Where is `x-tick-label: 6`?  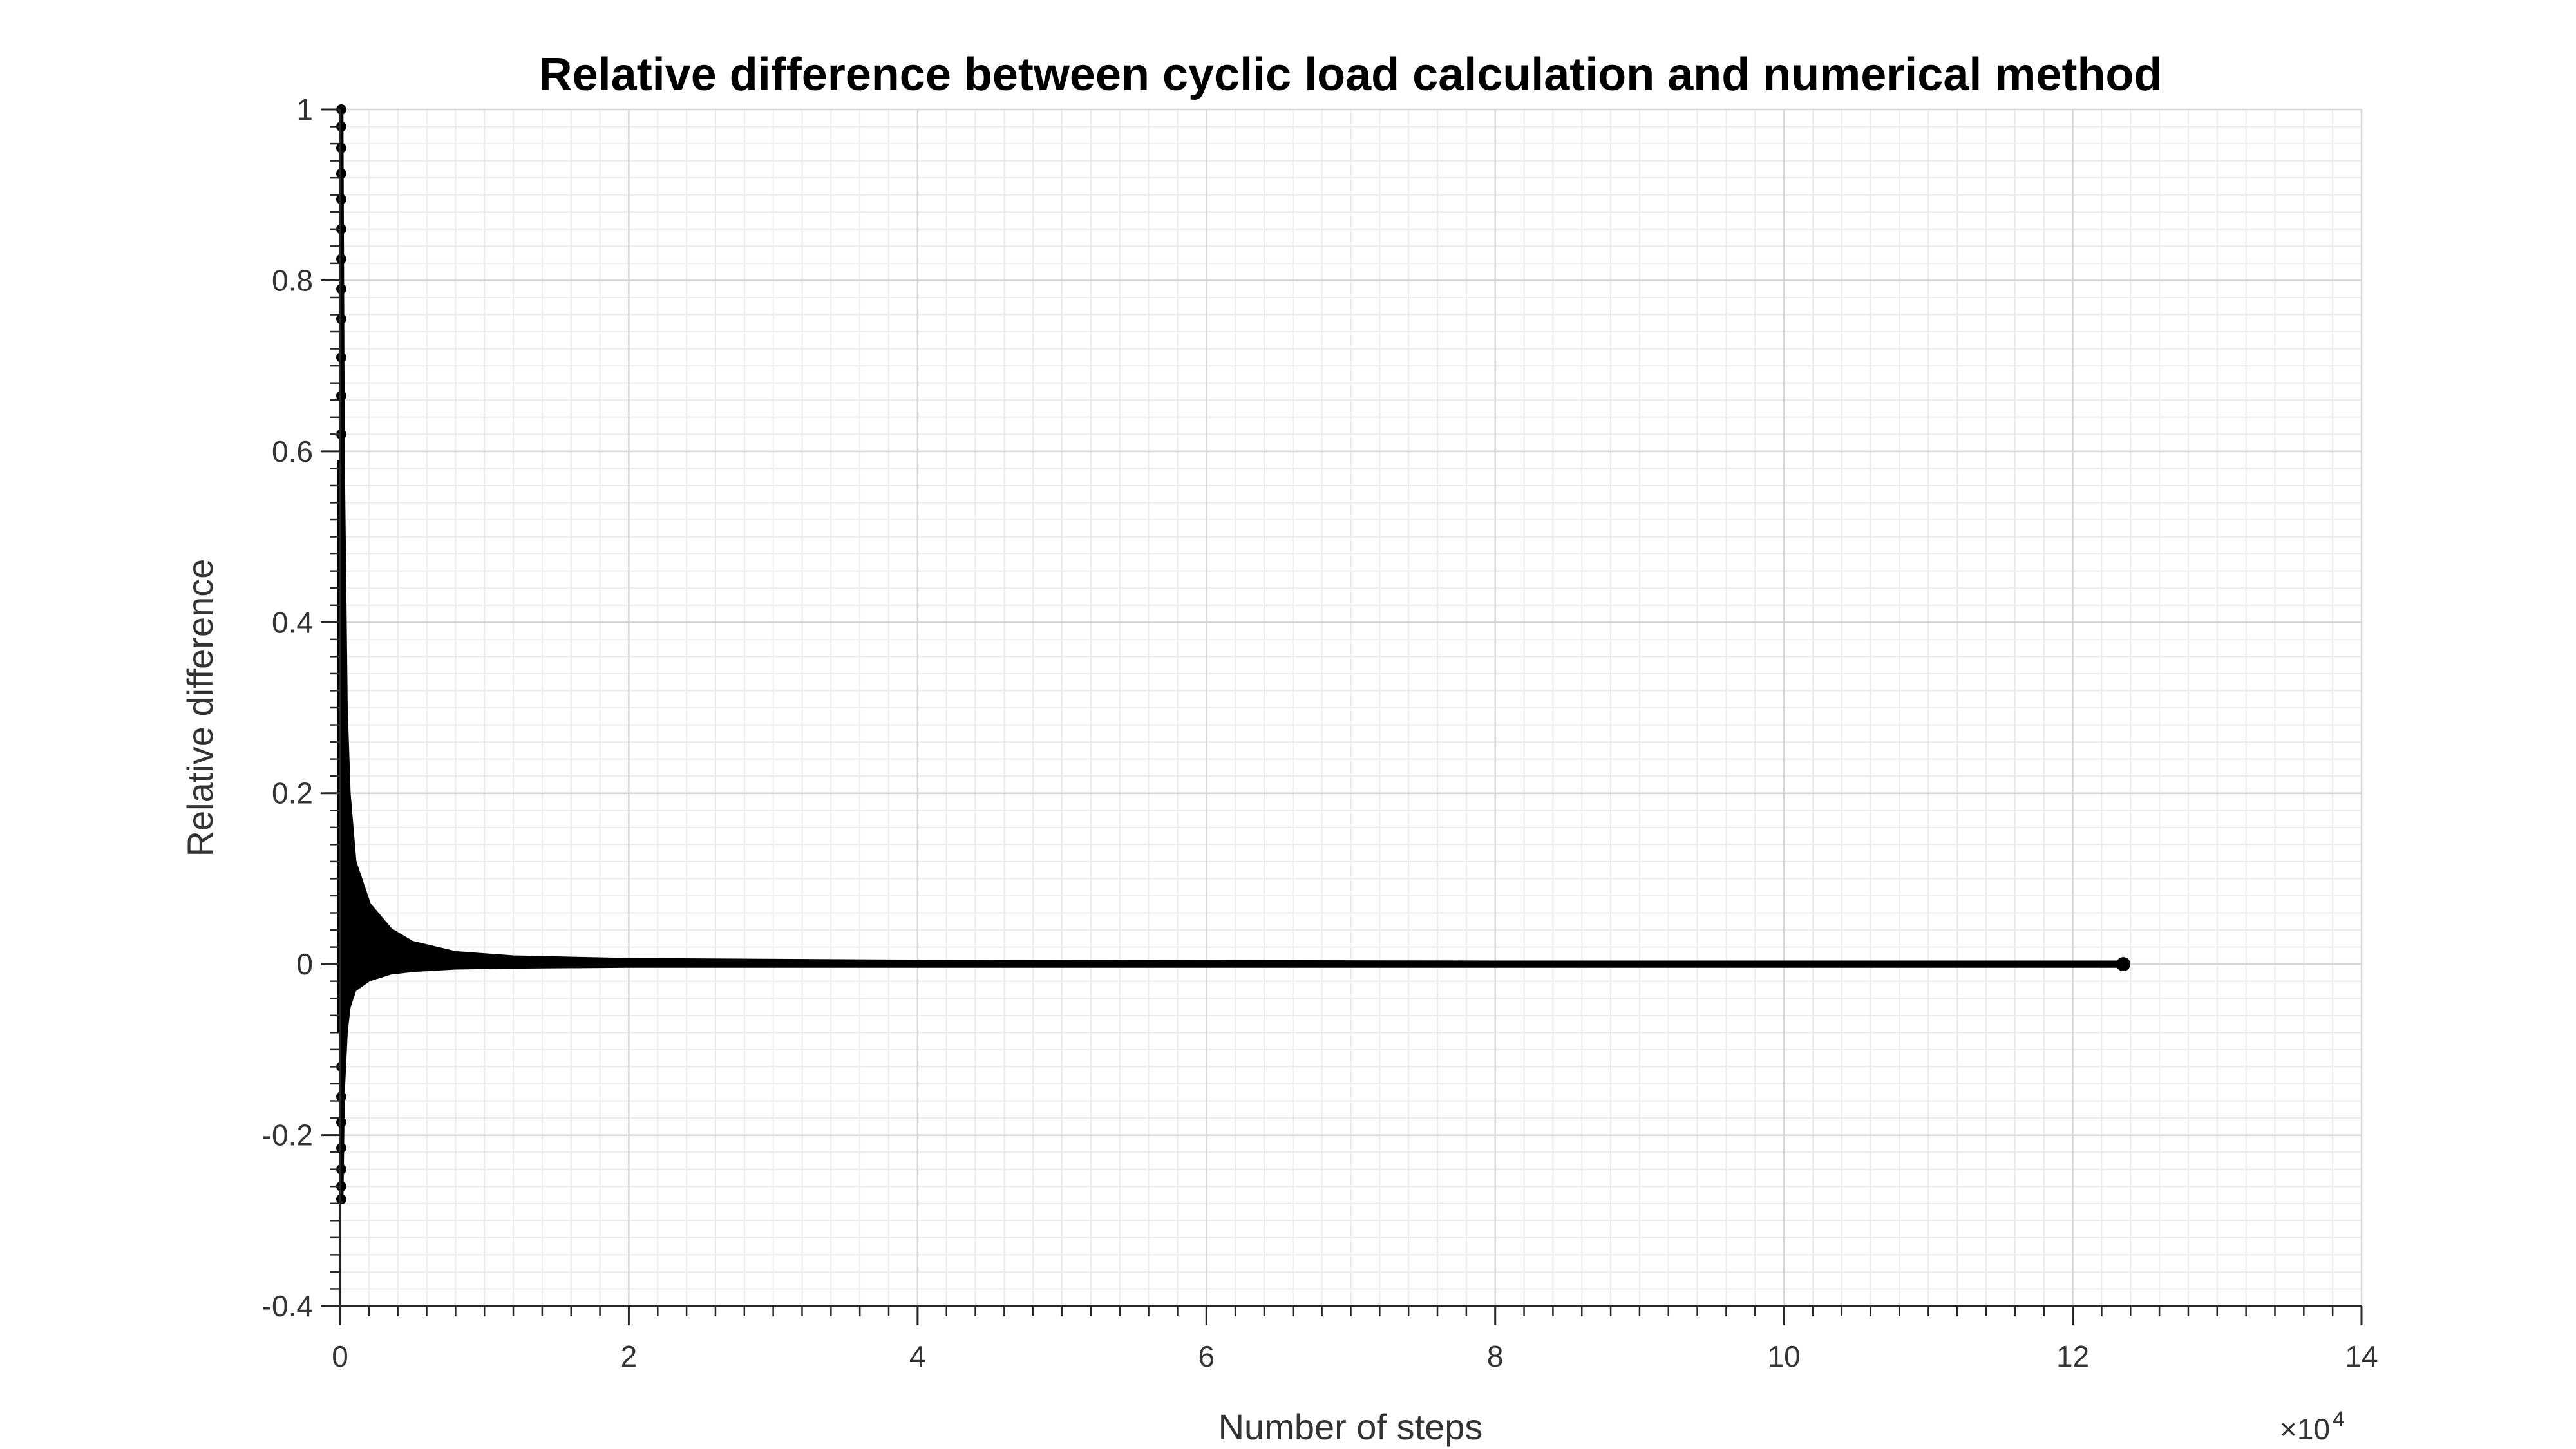
x-tick-label: 6 is located at coordinates (1206, 1356).